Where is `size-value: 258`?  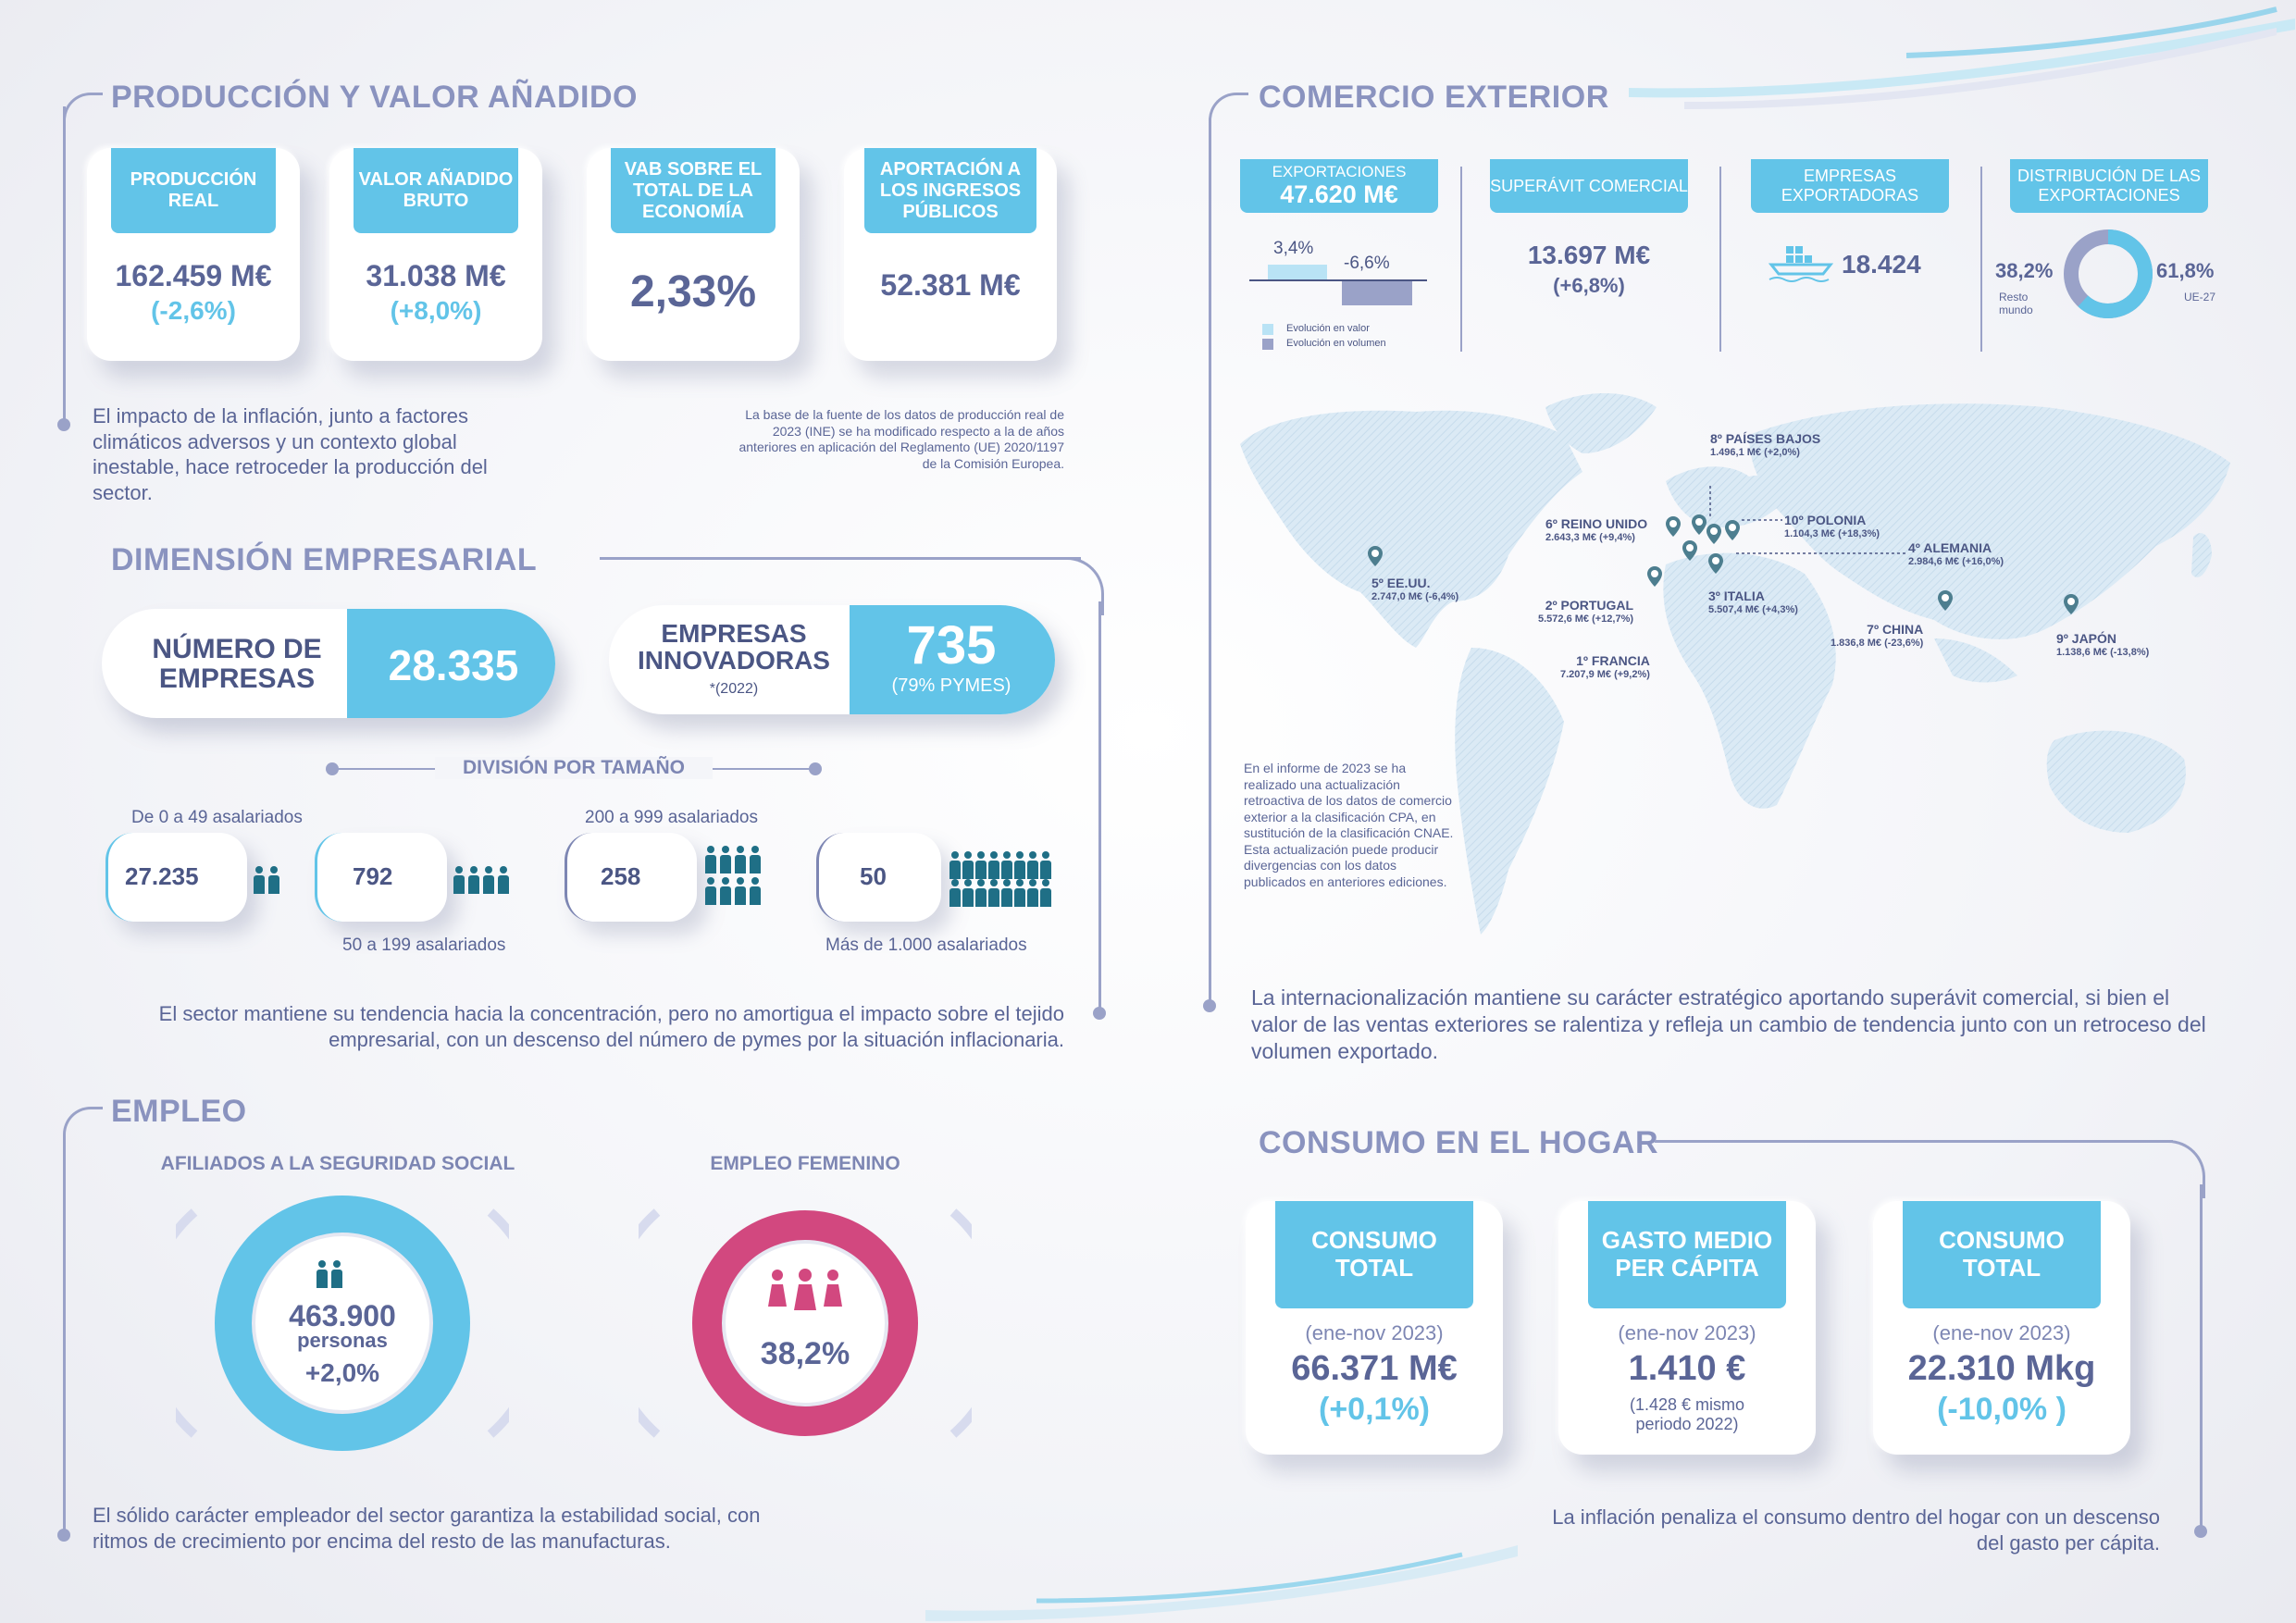
size-value: 258 is located at coordinates (621, 876).